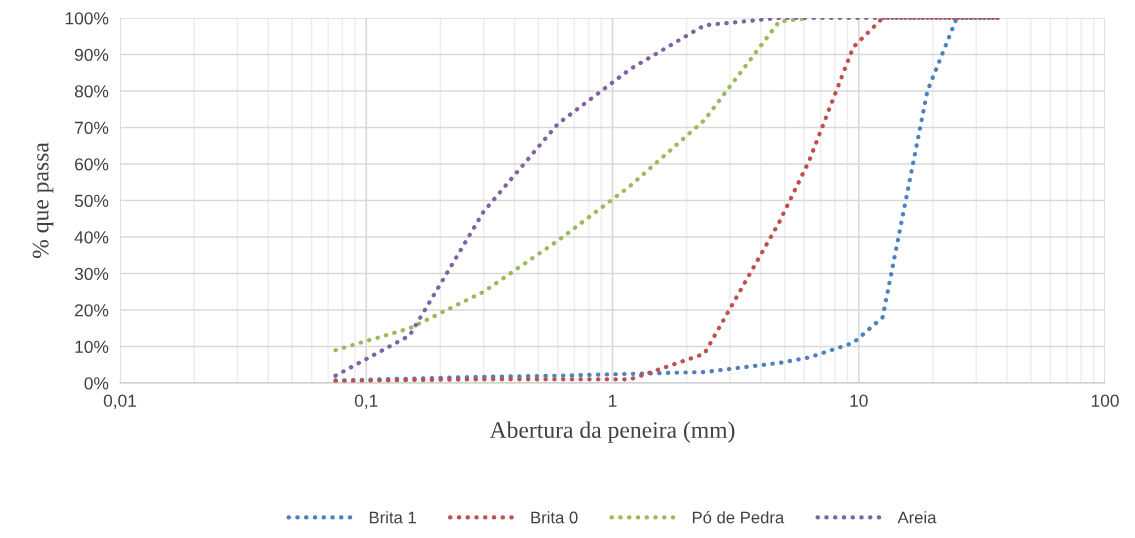 The image size is (1135, 538). Describe the element at coordinates (92, 310) in the screenshot. I see `y-tick-label: 20%` at that location.